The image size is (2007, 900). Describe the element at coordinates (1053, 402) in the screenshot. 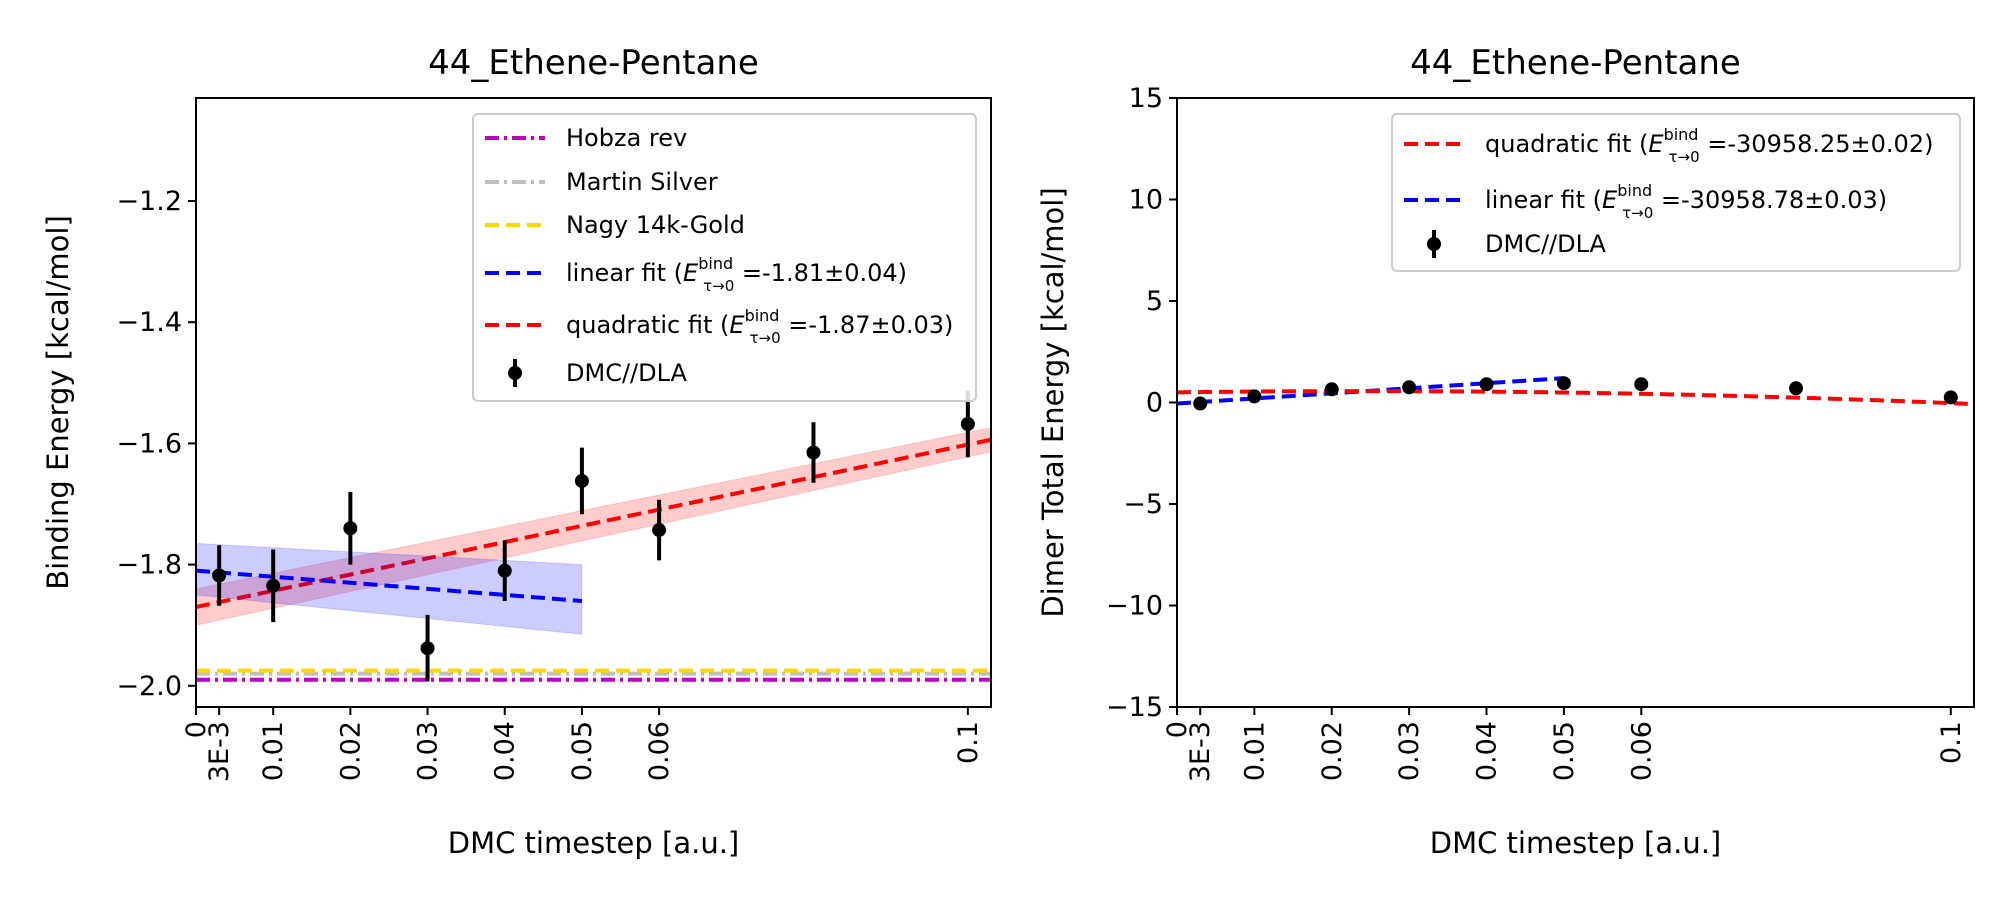

I see `y-axis-label: Dimer Total Energy [kcal/mol]` at that location.